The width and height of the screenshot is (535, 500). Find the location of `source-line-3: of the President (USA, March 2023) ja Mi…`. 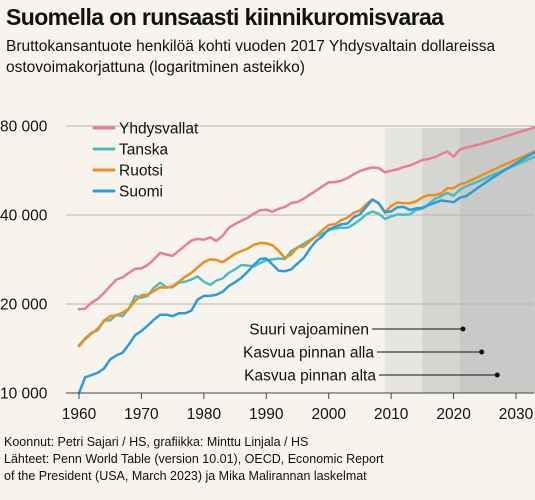

source-line-3: of the President (USA, March 2023) ja Mi… is located at coordinates (185, 476).